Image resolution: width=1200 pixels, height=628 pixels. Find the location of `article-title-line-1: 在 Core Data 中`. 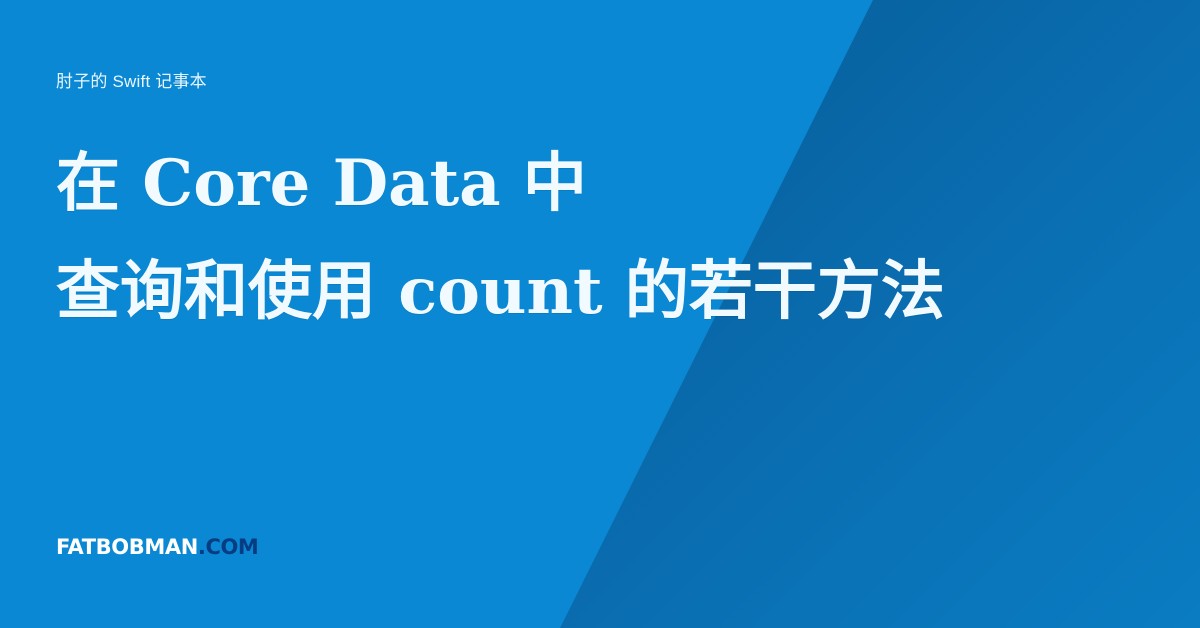

article-title-line-1: 在 Core Data 中 is located at coordinates (321, 183).